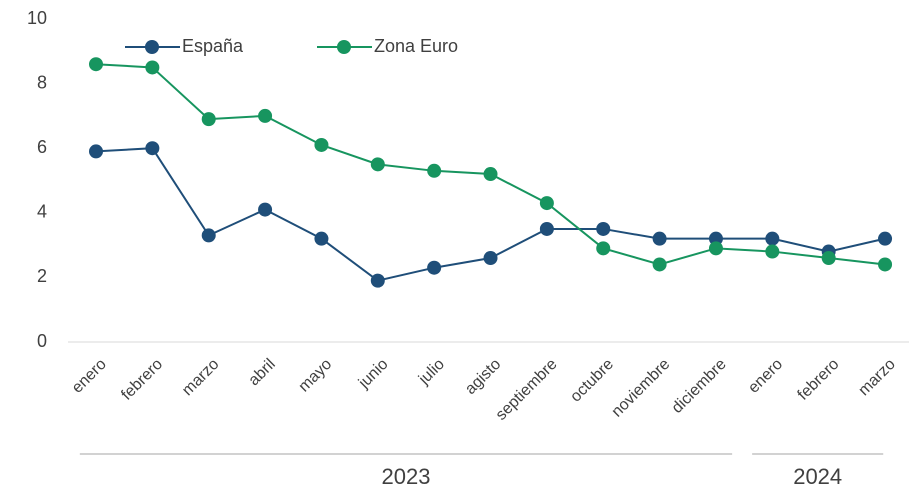 This screenshot has height=490, width=909. I want to click on y-tick-label: 8, so click(42, 82).